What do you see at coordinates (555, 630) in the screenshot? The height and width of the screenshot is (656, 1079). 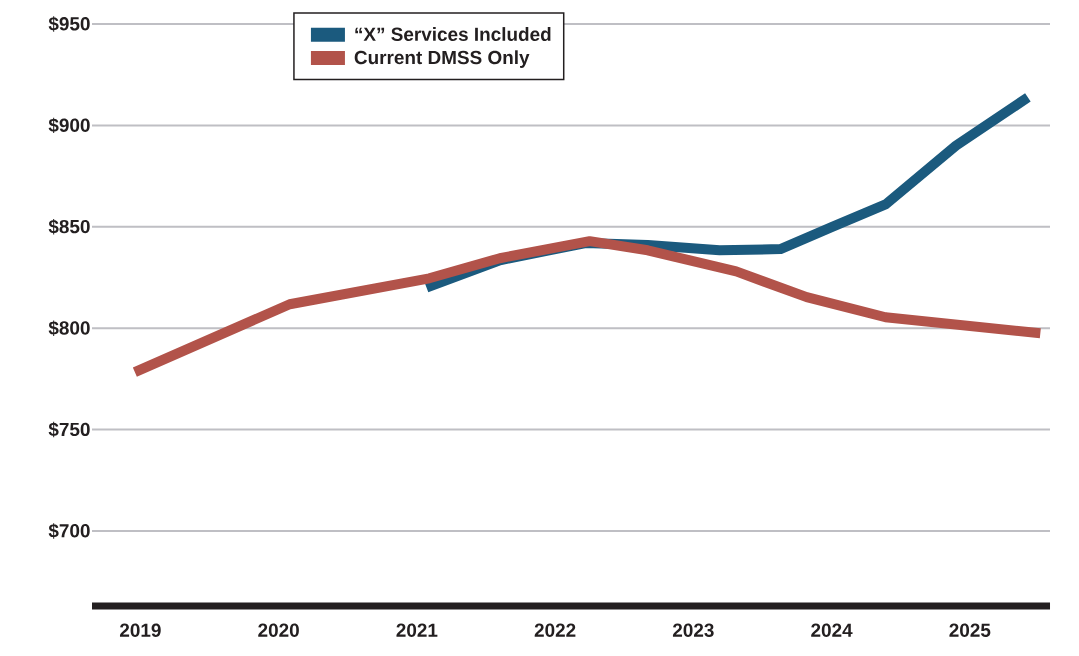 I see `x-tick-label: 2022` at bounding box center [555, 630].